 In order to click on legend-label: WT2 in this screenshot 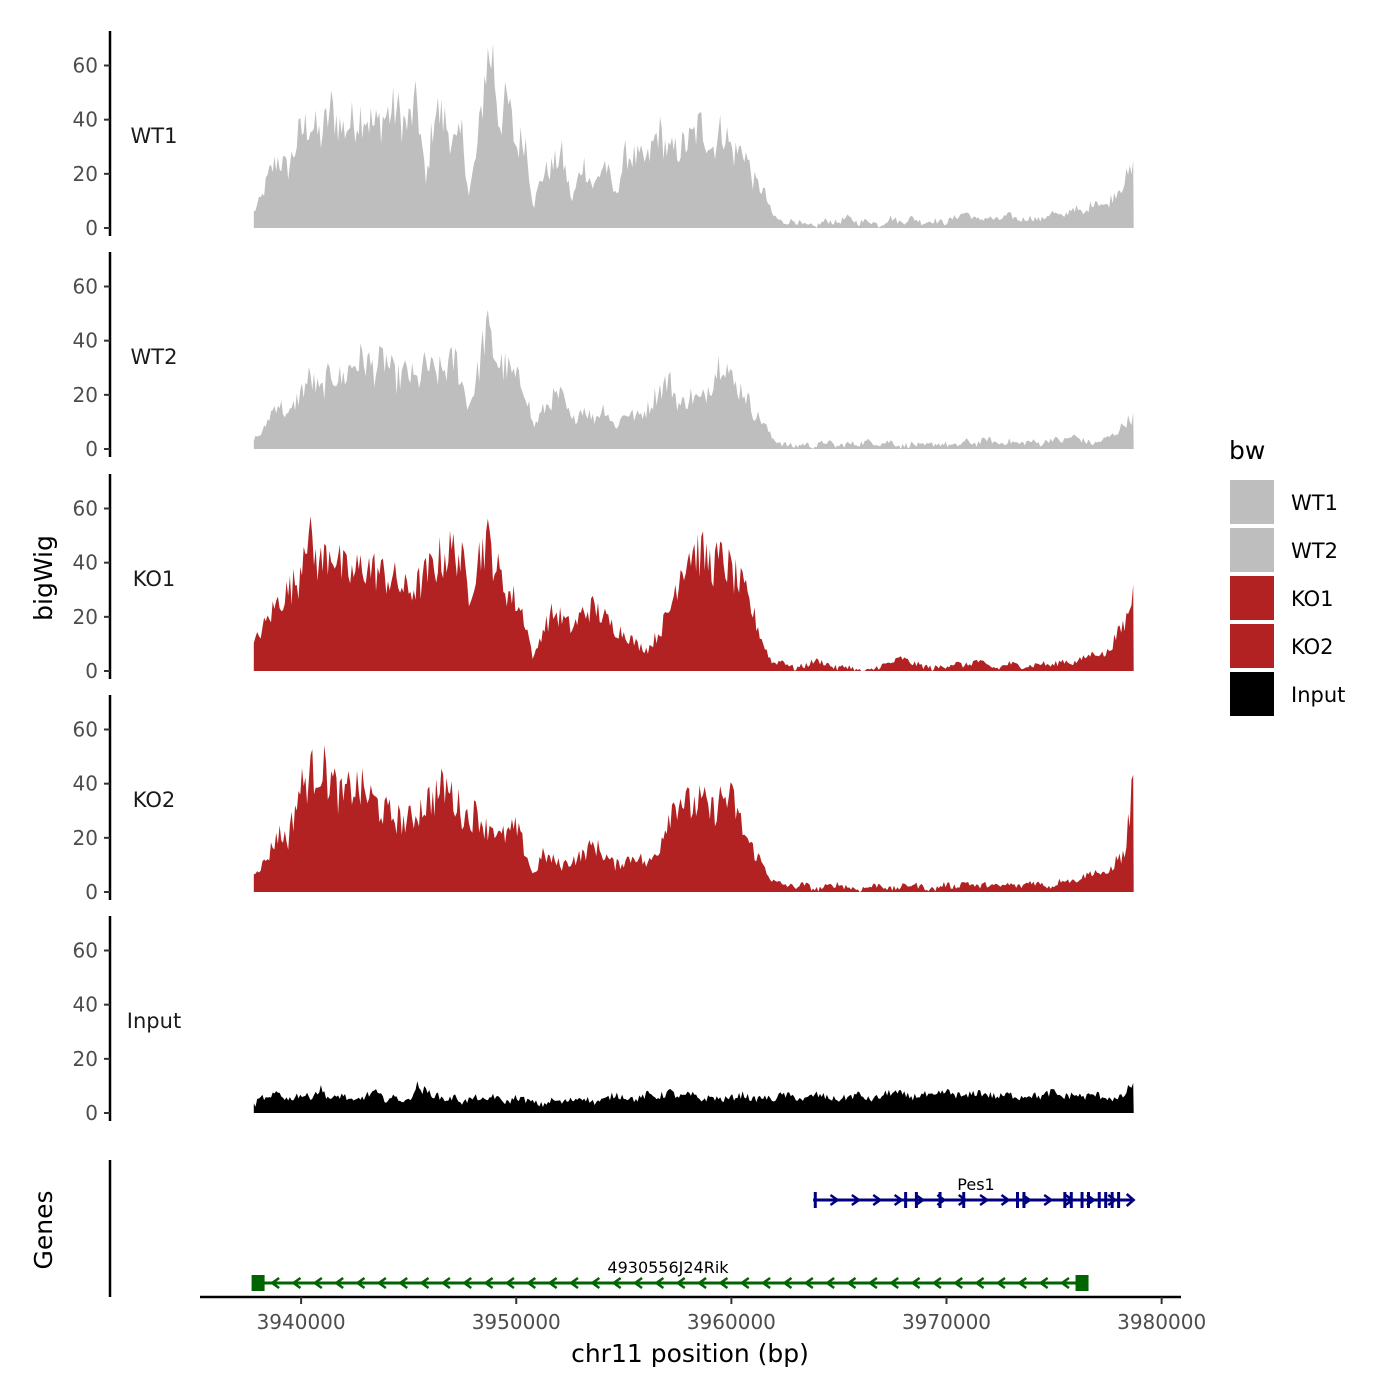, I will do `click(1314, 551)`.